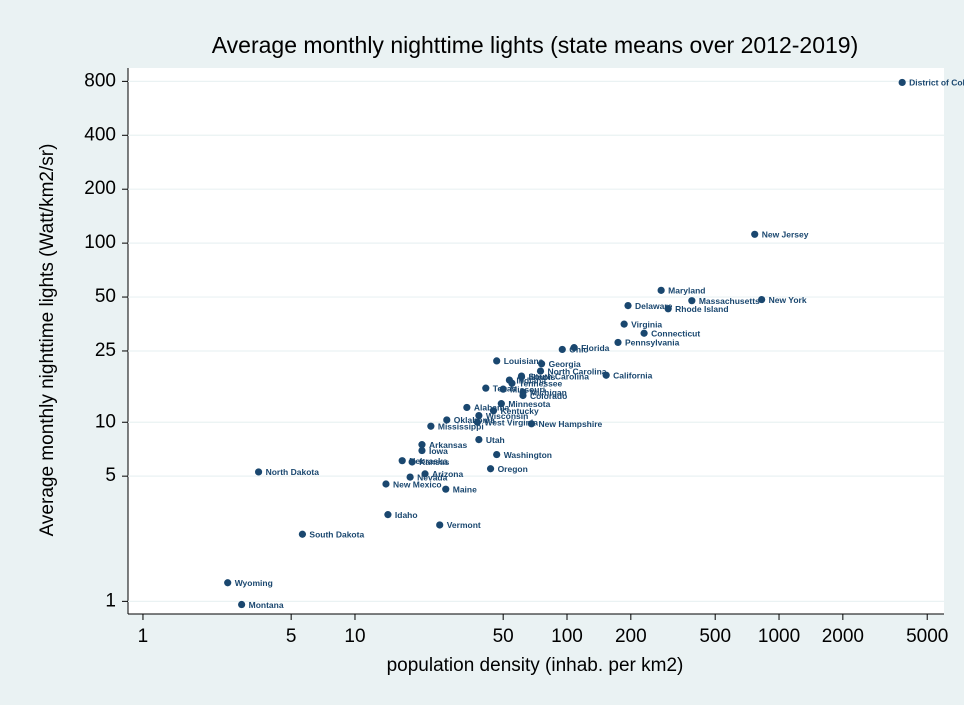  Describe the element at coordinates (548, 396) in the screenshot. I see `point-label: Colorado` at that location.